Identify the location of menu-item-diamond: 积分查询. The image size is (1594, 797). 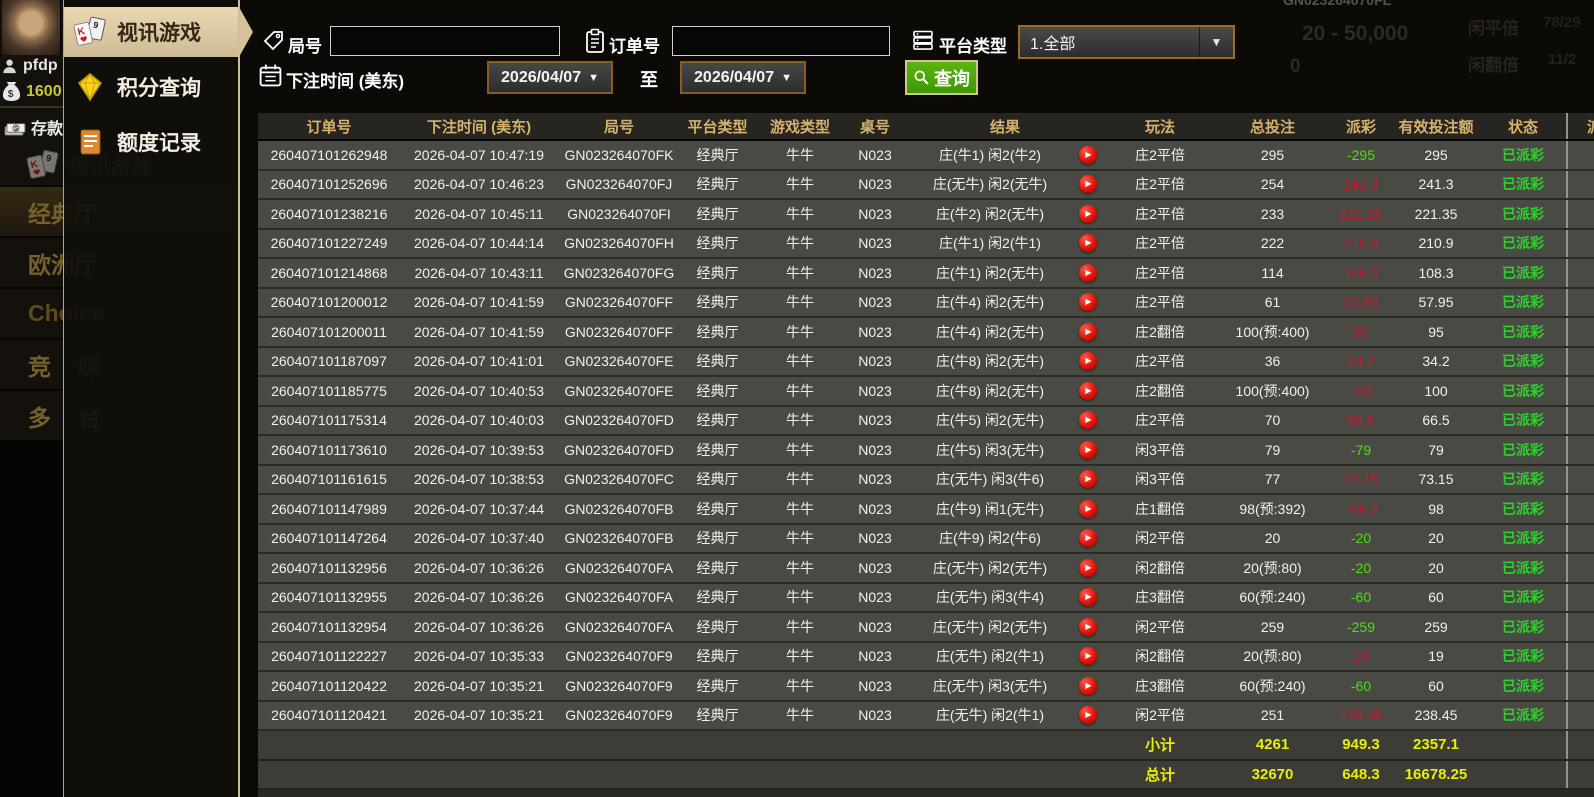
(151, 87).